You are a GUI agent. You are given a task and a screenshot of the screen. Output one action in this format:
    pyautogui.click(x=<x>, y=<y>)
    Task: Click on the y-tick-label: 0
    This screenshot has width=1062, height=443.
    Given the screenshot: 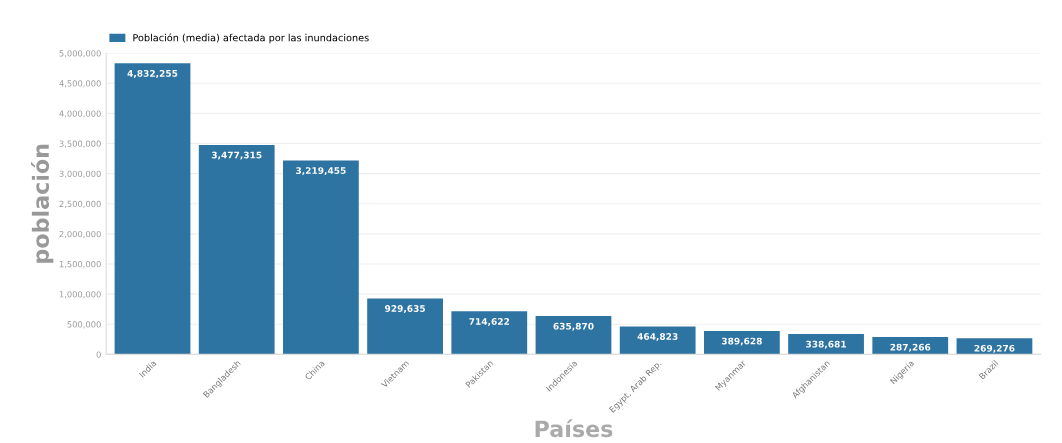 What is the action you would take?
    pyautogui.click(x=98, y=354)
    